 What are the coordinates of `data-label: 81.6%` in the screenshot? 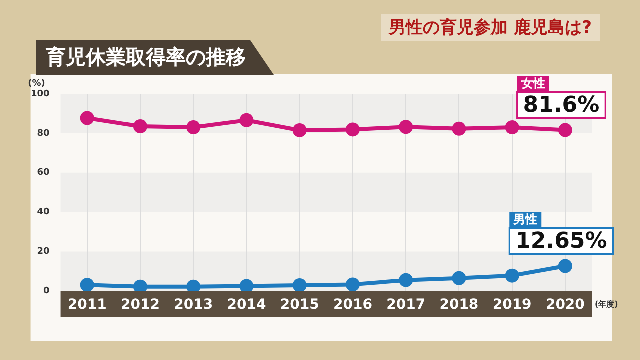 It's located at (561, 105).